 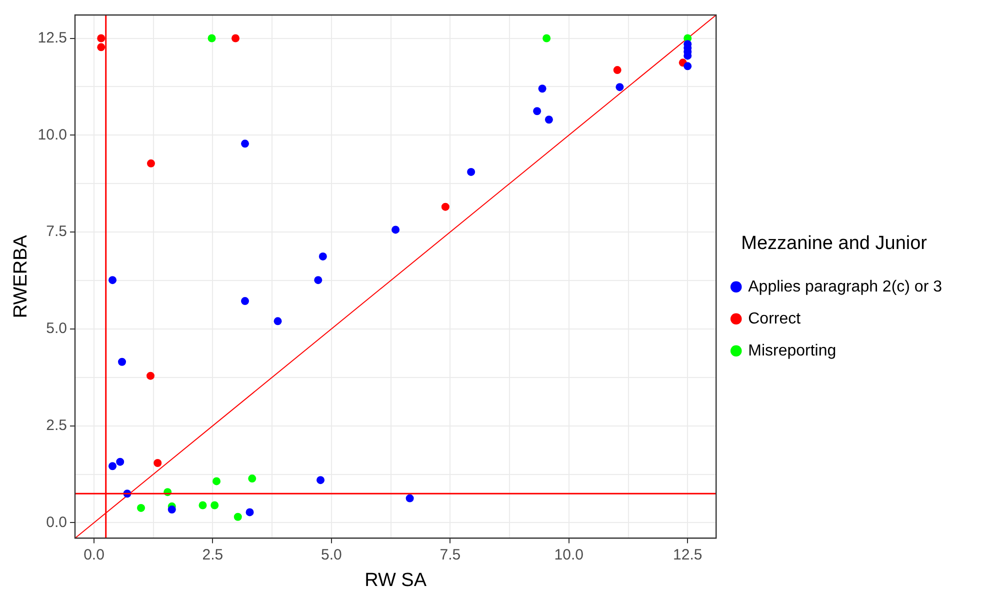 What do you see at coordinates (56, 329) in the screenshot?
I see `y-tick-label: 5.0` at bounding box center [56, 329].